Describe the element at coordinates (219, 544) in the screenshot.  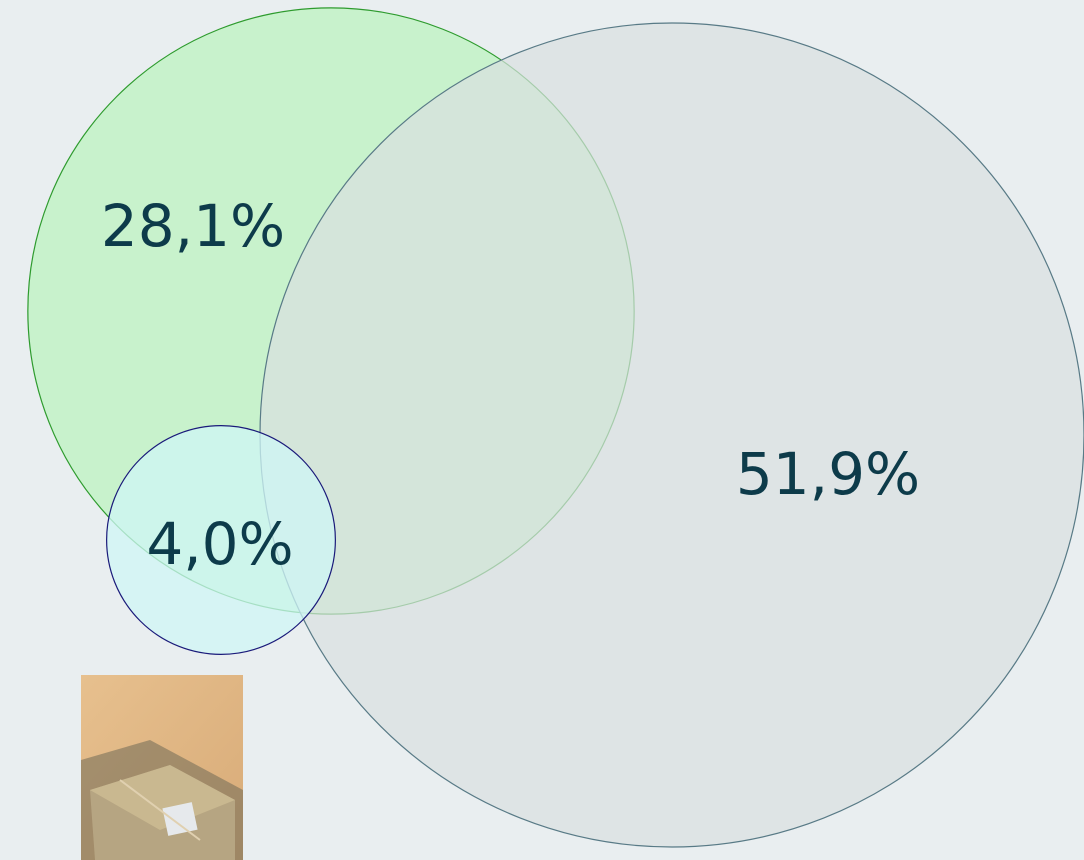
I see `value-label: 4,0%` at that location.